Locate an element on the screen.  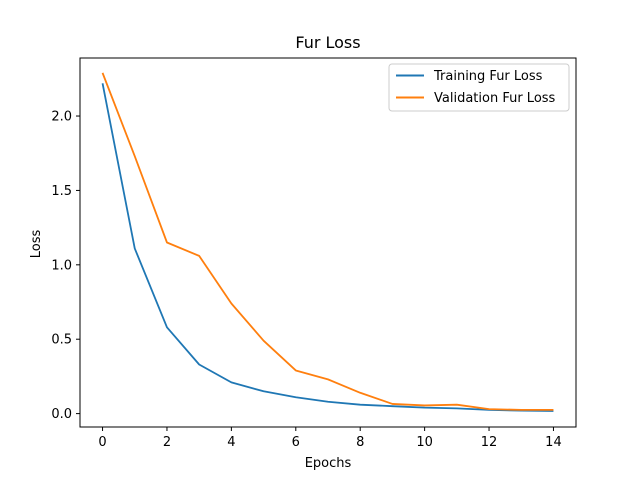
legend-label-validation: Validation Fur Loss is located at coordinates (495, 98).